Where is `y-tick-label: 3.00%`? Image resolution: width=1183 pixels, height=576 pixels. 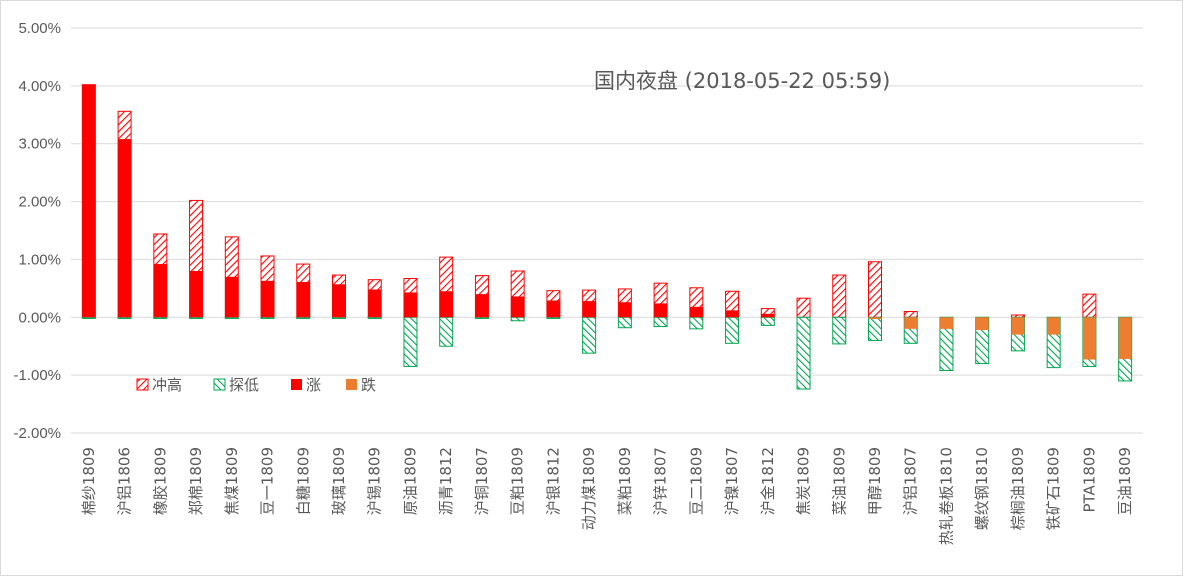 y-tick-label: 3.00% is located at coordinates (39, 144).